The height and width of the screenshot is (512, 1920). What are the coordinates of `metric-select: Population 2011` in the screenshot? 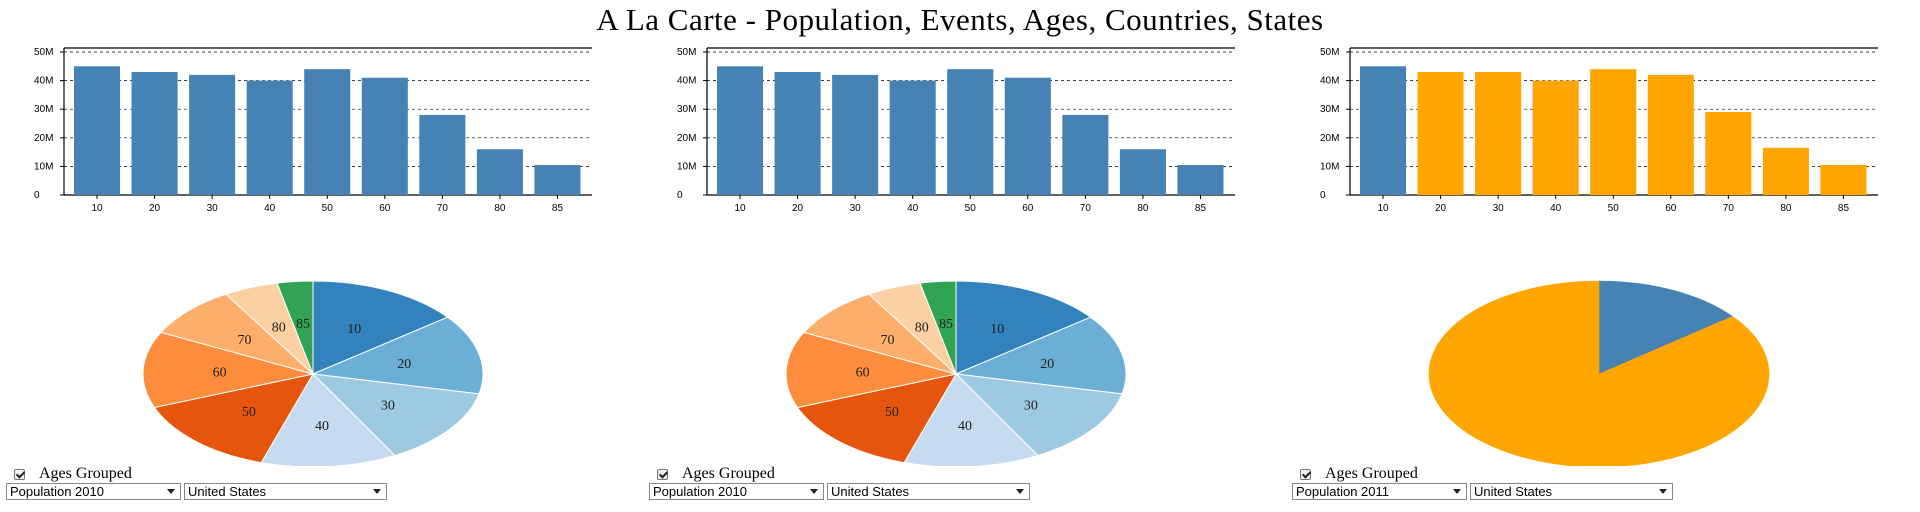 It's located at (1379, 491).